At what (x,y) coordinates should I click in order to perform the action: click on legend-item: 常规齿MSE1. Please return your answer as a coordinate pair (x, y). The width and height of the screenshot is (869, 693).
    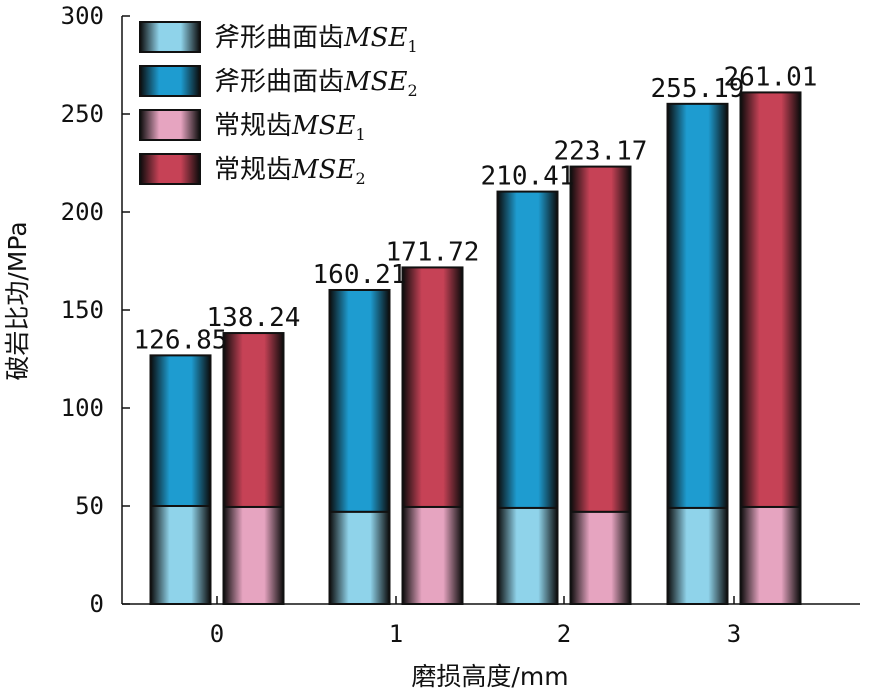
    Looking at the image, I should click on (252, 126).